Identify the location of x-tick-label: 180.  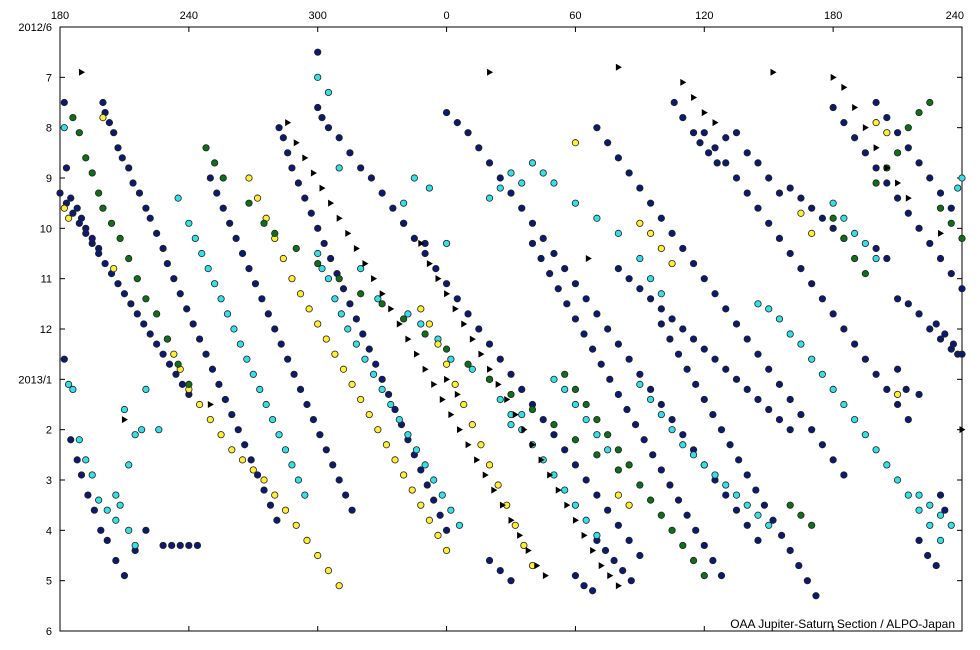
(60, 16).